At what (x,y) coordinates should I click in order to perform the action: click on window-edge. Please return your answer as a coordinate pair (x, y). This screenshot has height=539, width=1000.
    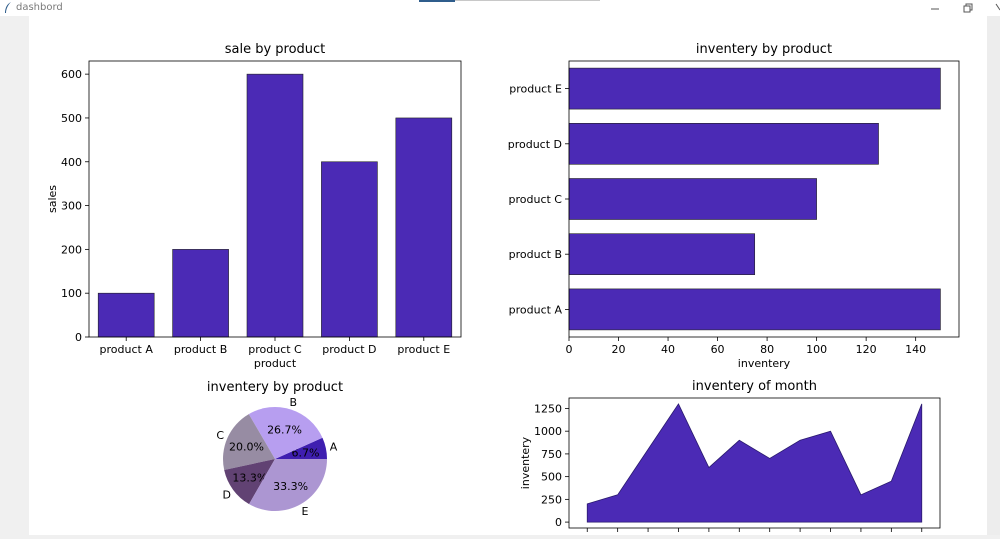
    Looking at the image, I should click on (993, 275).